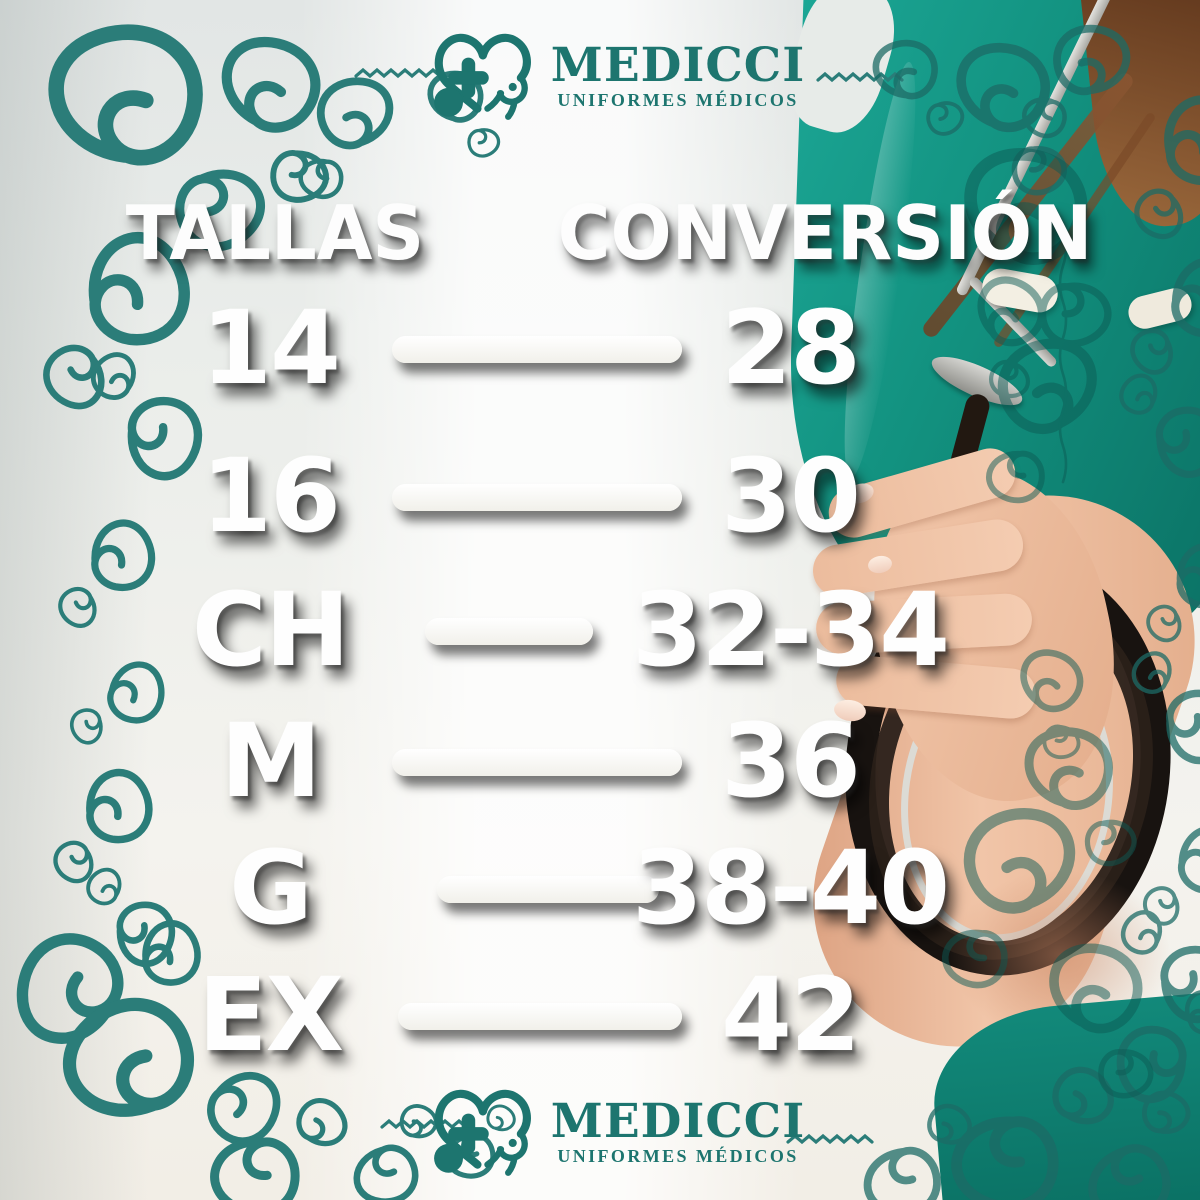  Describe the element at coordinates (825, 233) in the screenshot. I see `column-header-conversion: CONVERSIÓN` at that location.